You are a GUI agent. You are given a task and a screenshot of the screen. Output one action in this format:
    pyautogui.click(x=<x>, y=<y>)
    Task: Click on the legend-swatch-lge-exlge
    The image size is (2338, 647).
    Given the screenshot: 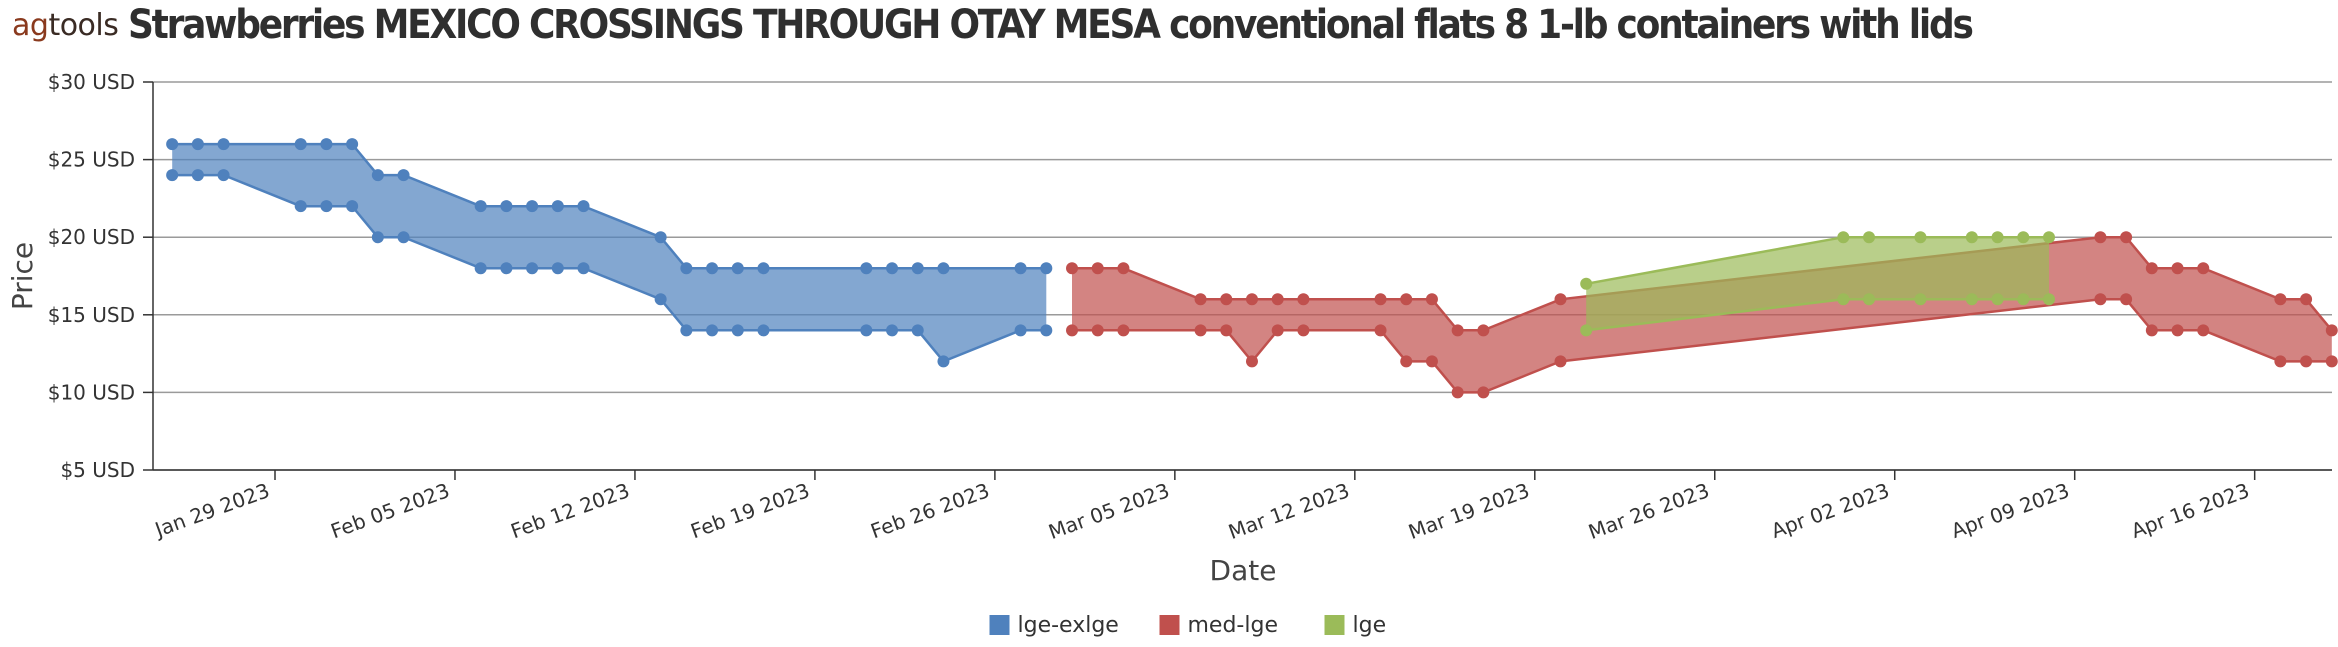 What is the action you would take?
    pyautogui.click(x=999, y=625)
    